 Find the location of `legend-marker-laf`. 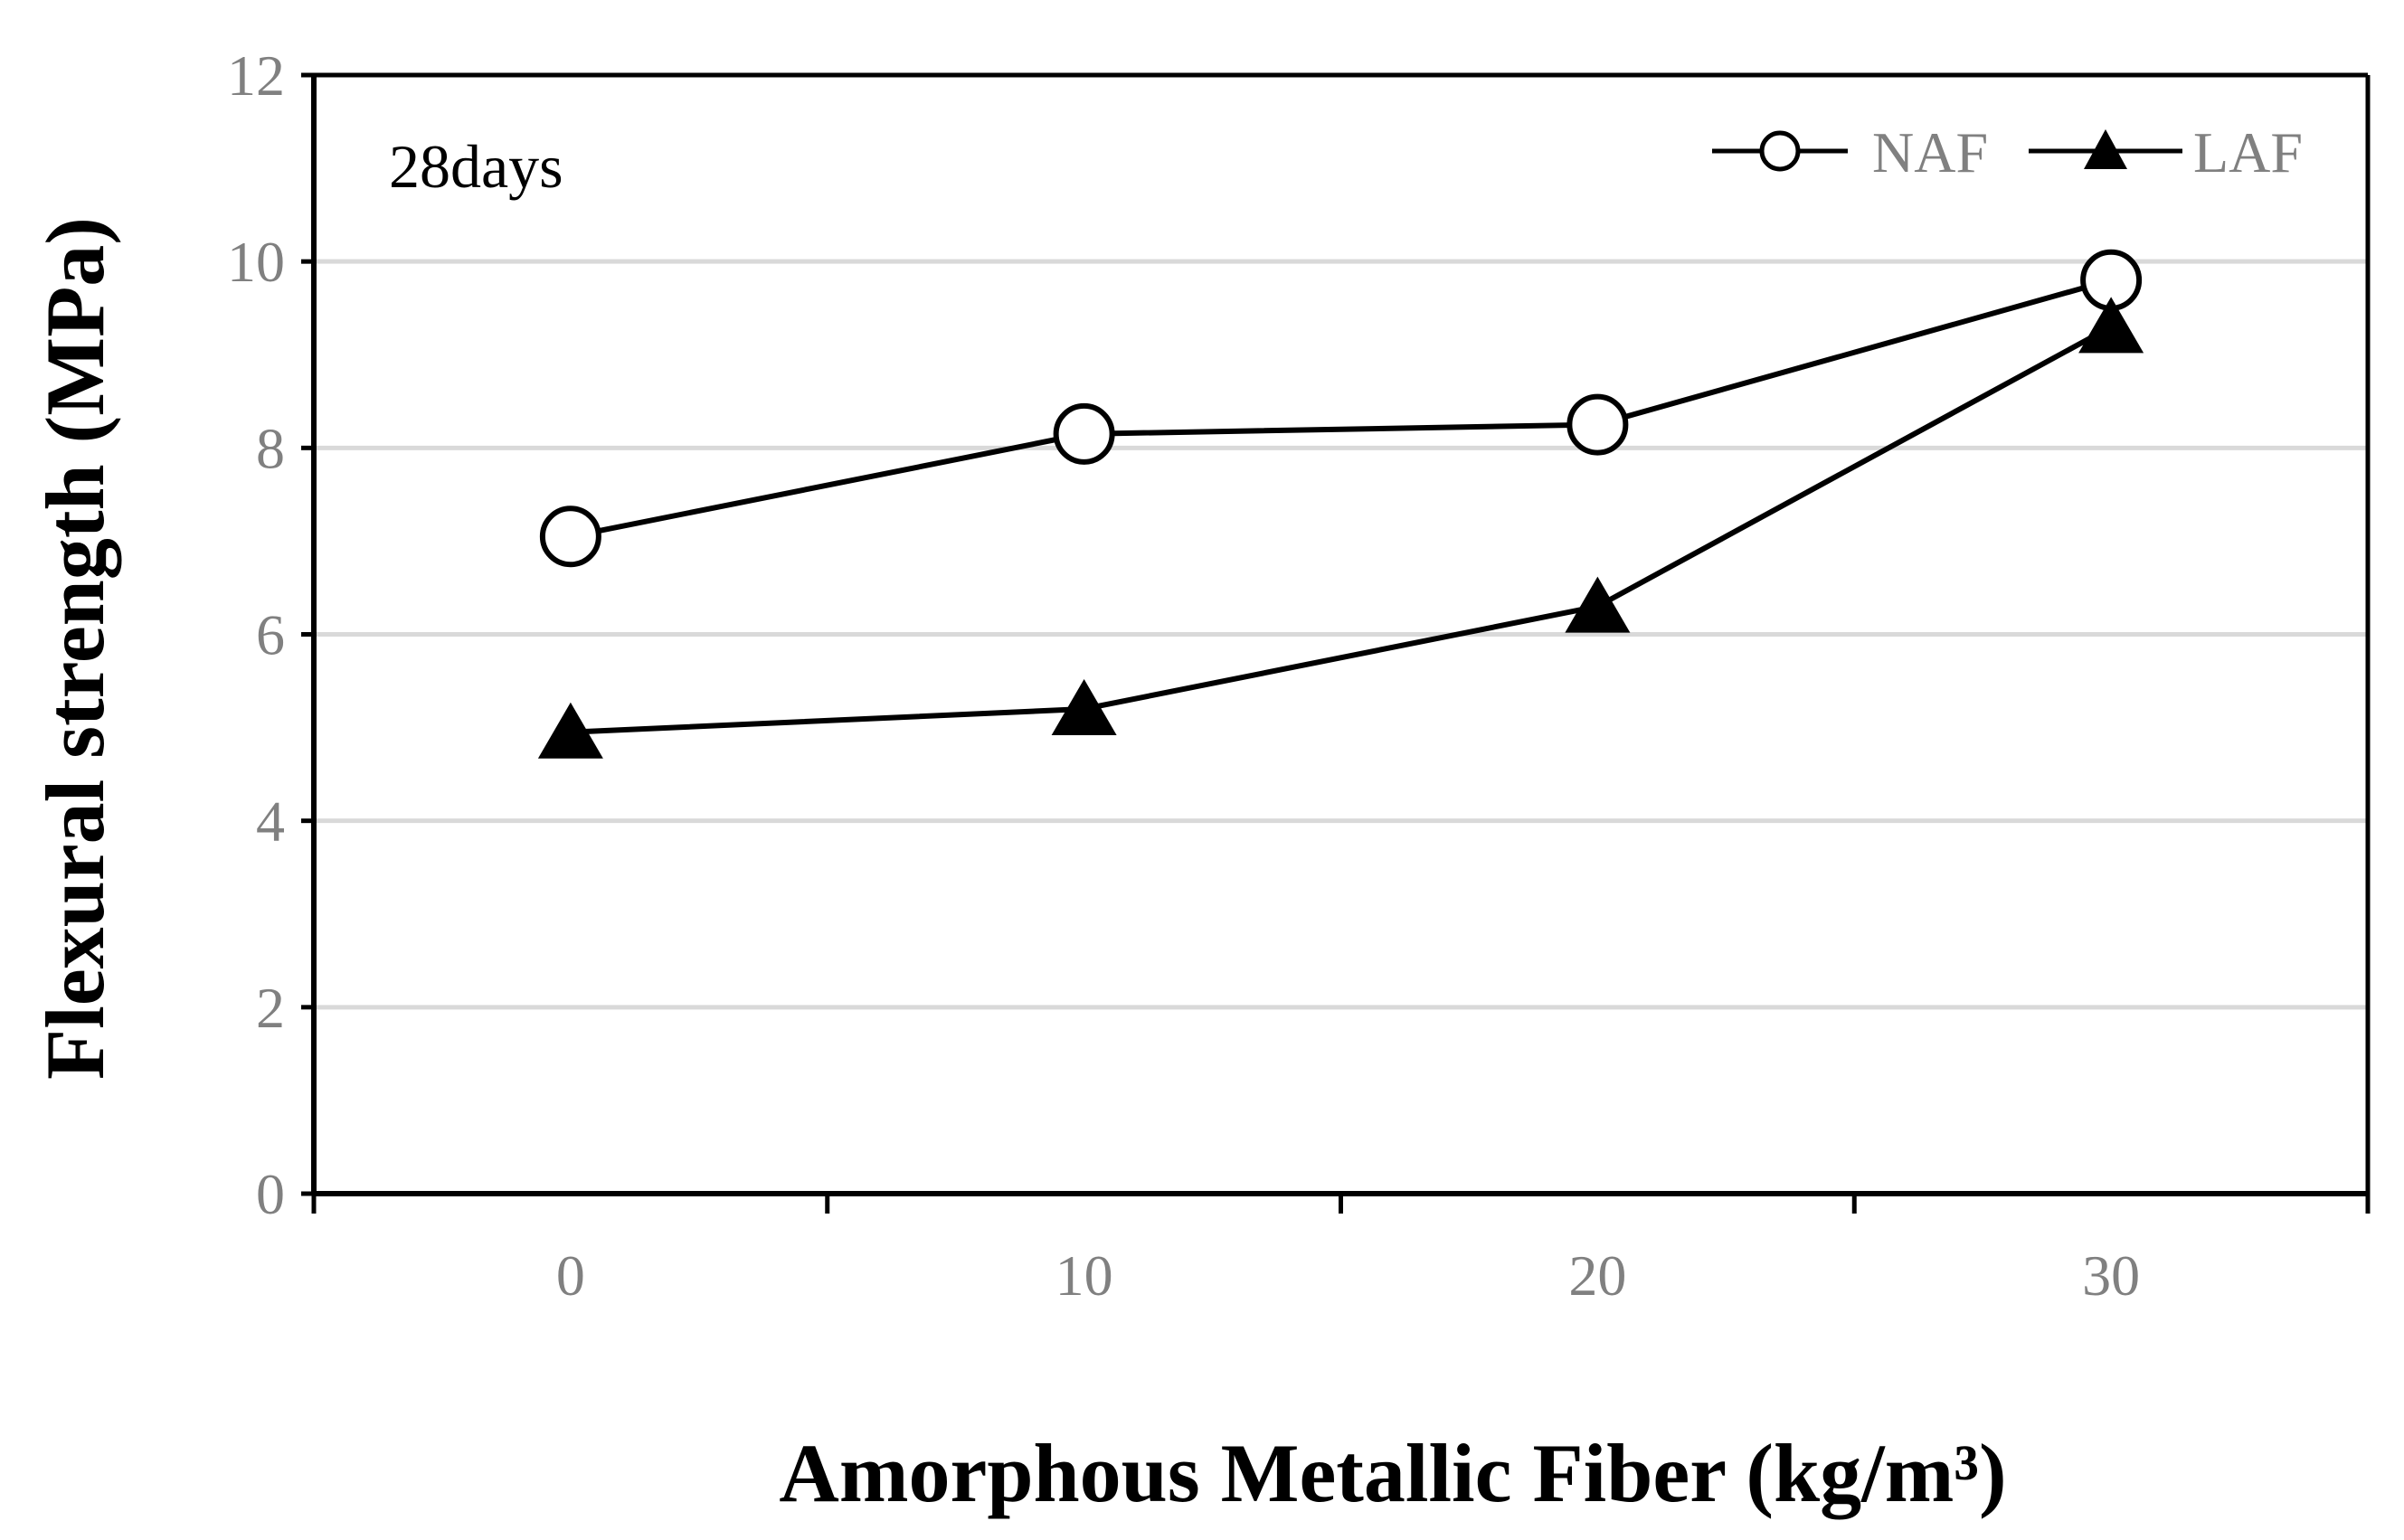

legend-marker-laf is located at coordinates (2105, 149).